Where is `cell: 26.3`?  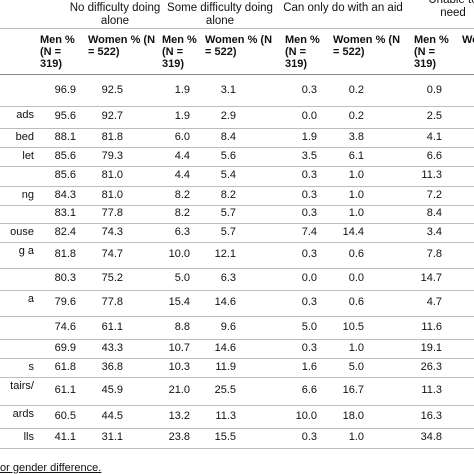
cell: 26.3 is located at coordinates (431, 366).